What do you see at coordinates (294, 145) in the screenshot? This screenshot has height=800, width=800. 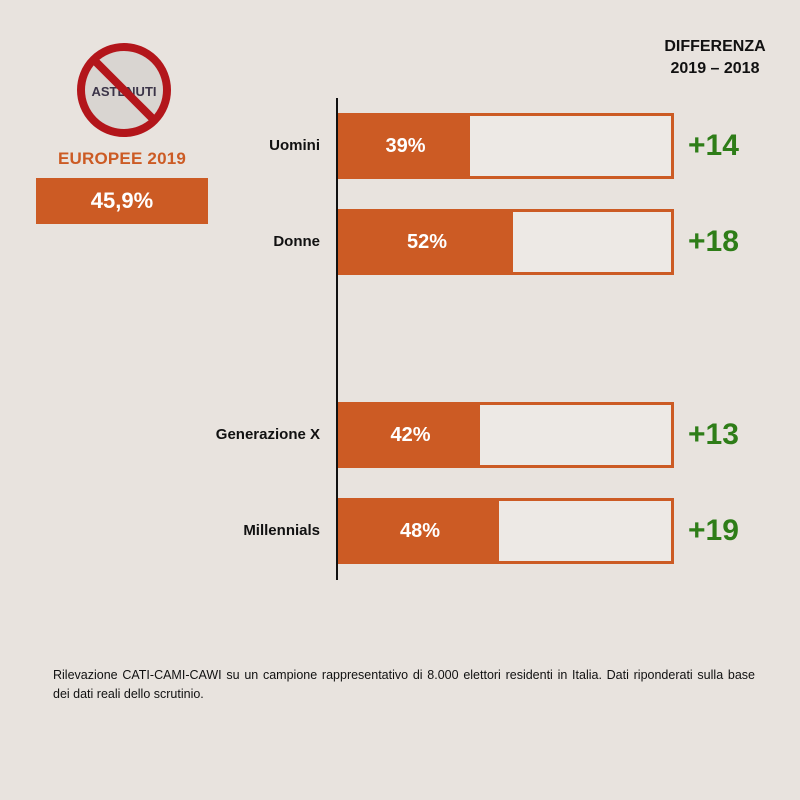 I see `row-label: Uomini` at bounding box center [294, 145].